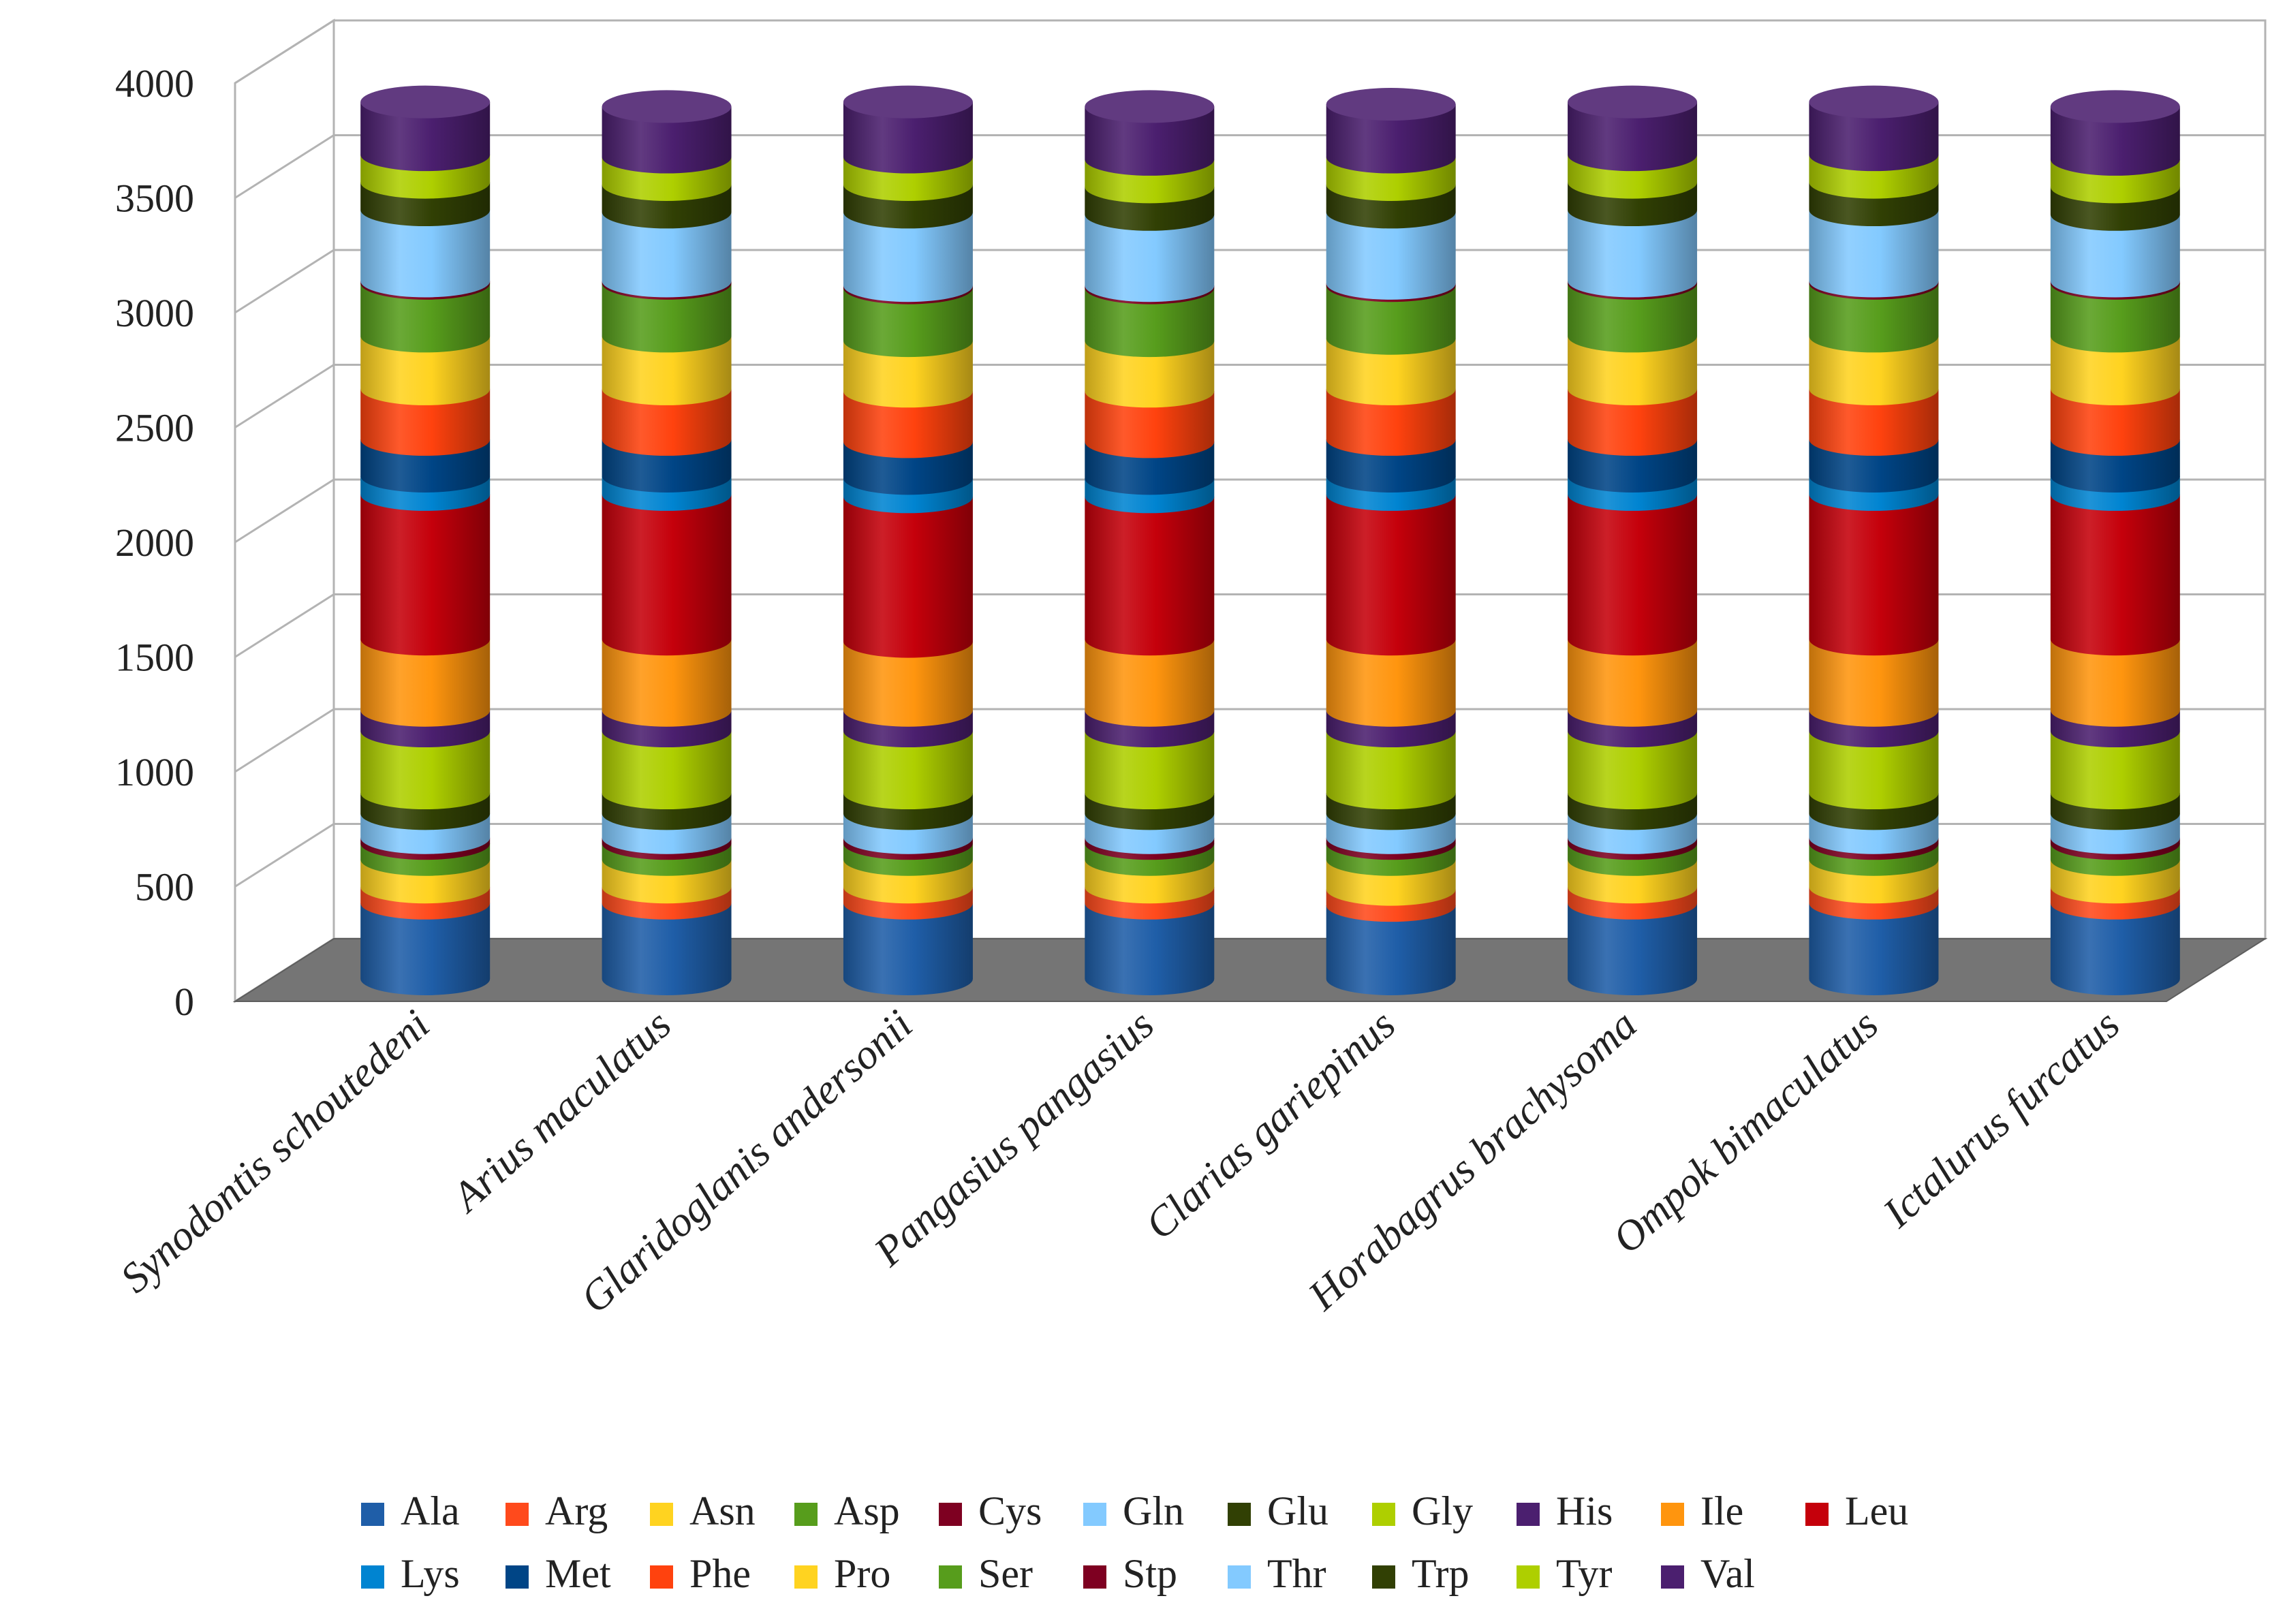  I want to click on y-tick-label: 2500, so click(154, 428).